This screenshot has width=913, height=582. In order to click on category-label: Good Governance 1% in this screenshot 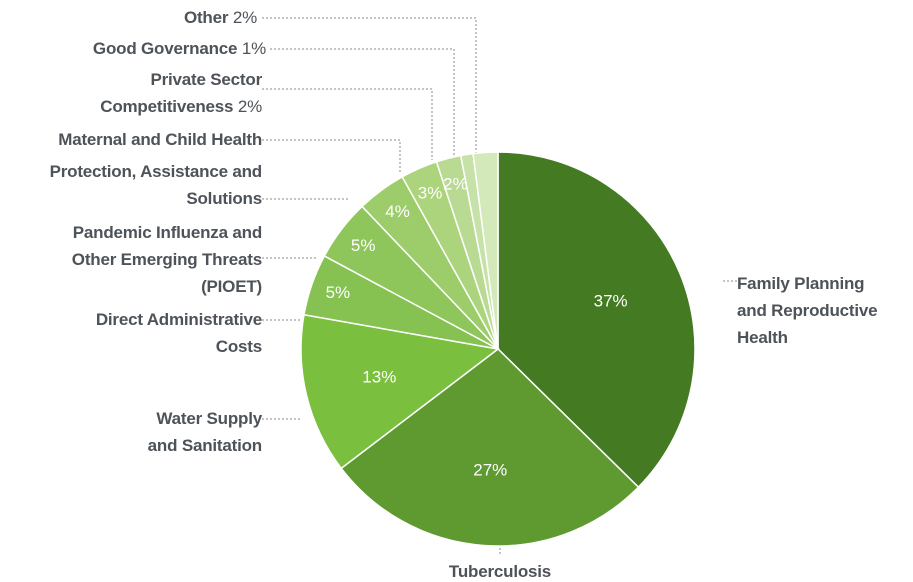, I will do `click(143, 48)`.